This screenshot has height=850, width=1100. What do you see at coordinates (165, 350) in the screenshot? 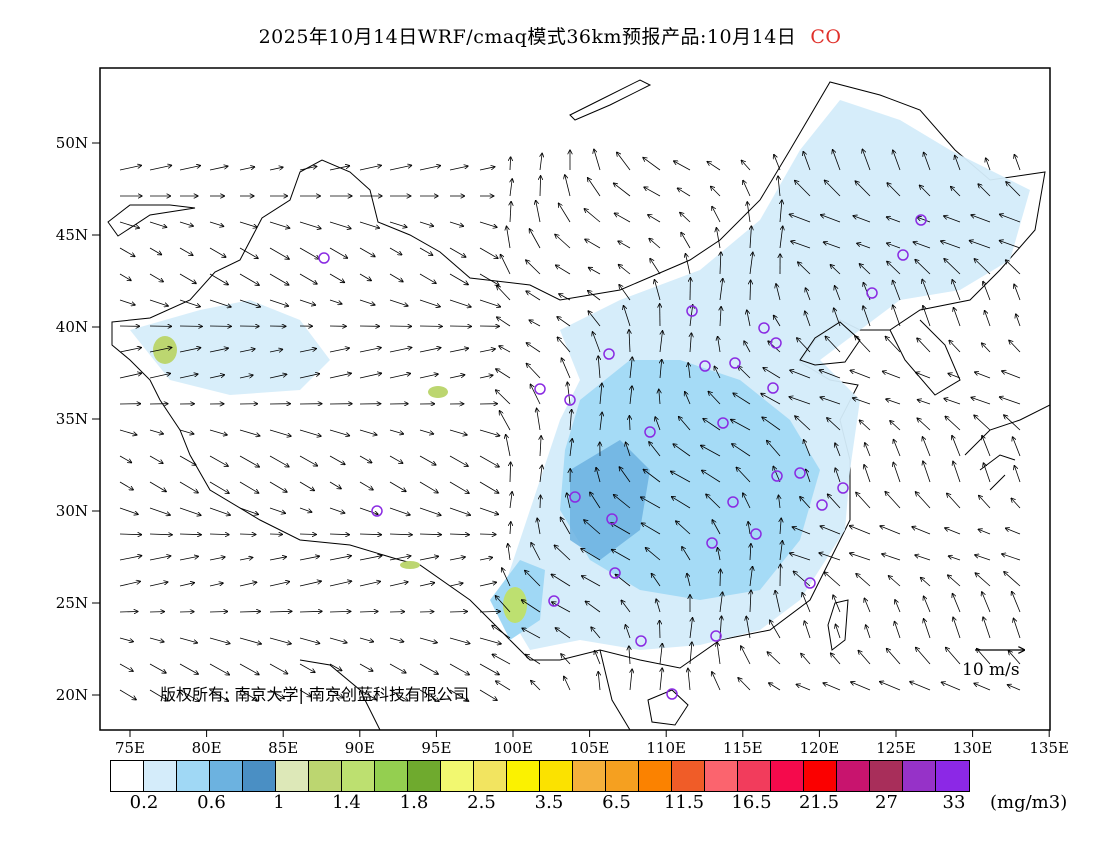
I see `co-hotspot-kashgar` at bounding box center [165, 350].